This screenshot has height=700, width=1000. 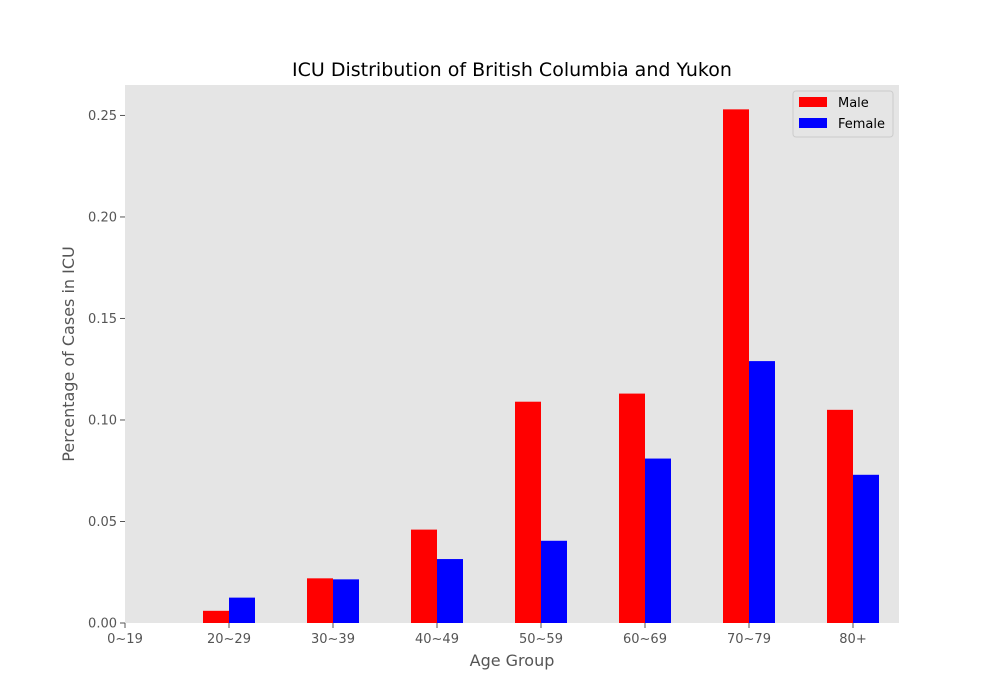 What do you see at coordinates (125, 639) in the screenshot?
I see `x-tick-label: 0~19` at bounding box center [125, 639].